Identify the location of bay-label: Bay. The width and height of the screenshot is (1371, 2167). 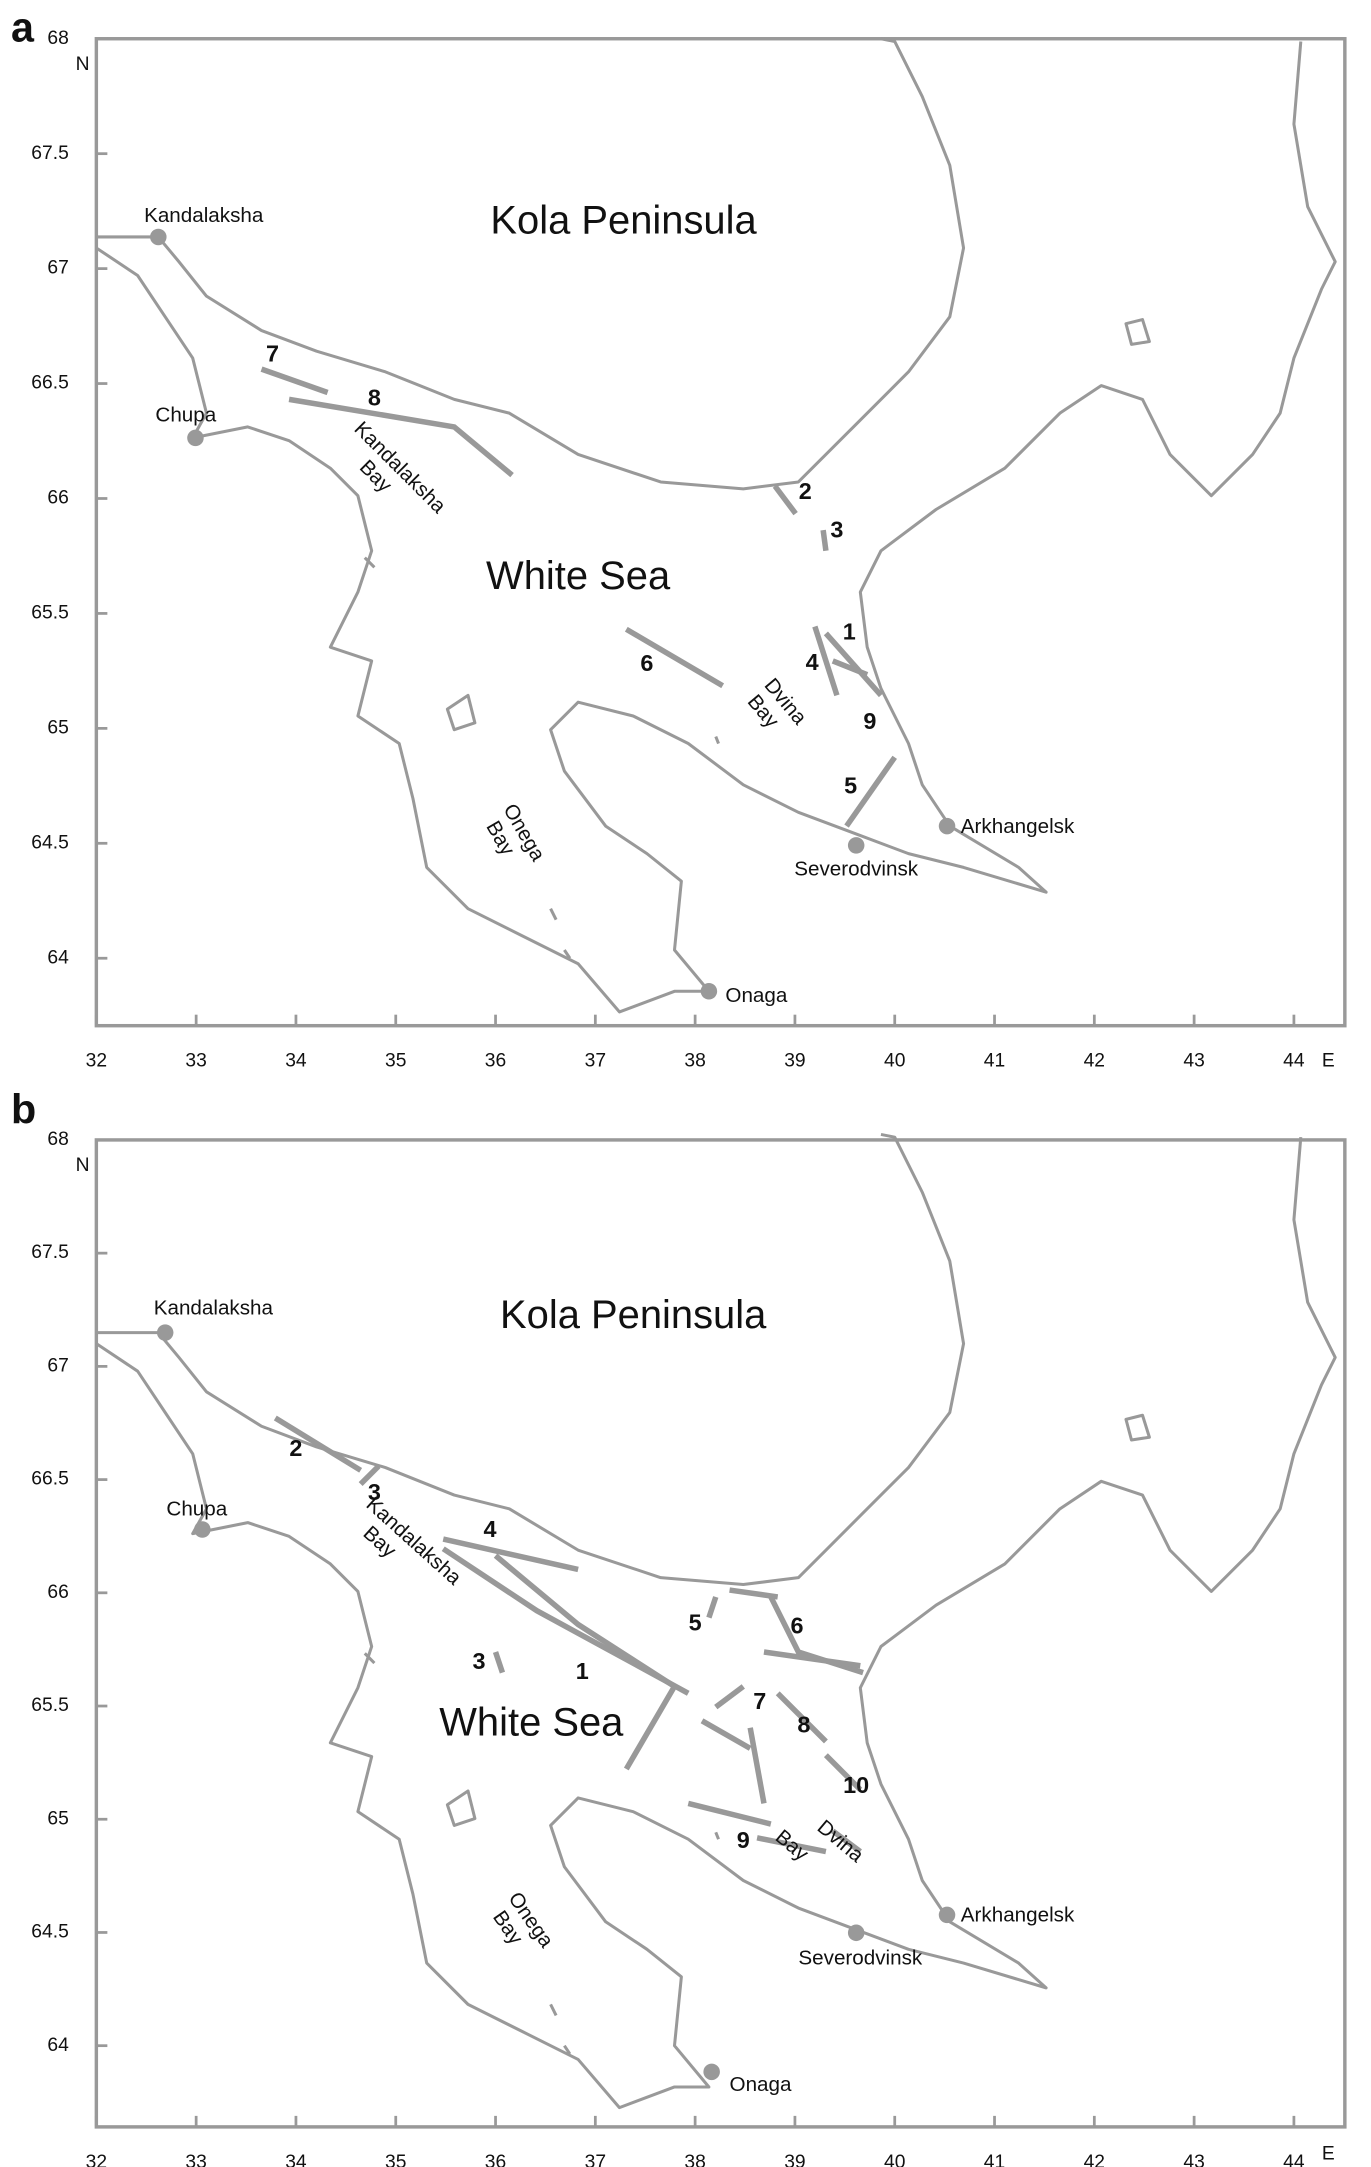
(792, 1845).